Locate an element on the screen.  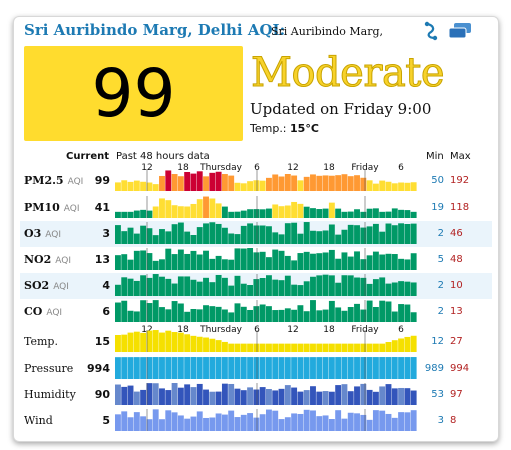
trend-chart-so2 is located at coordinates (266, 285).